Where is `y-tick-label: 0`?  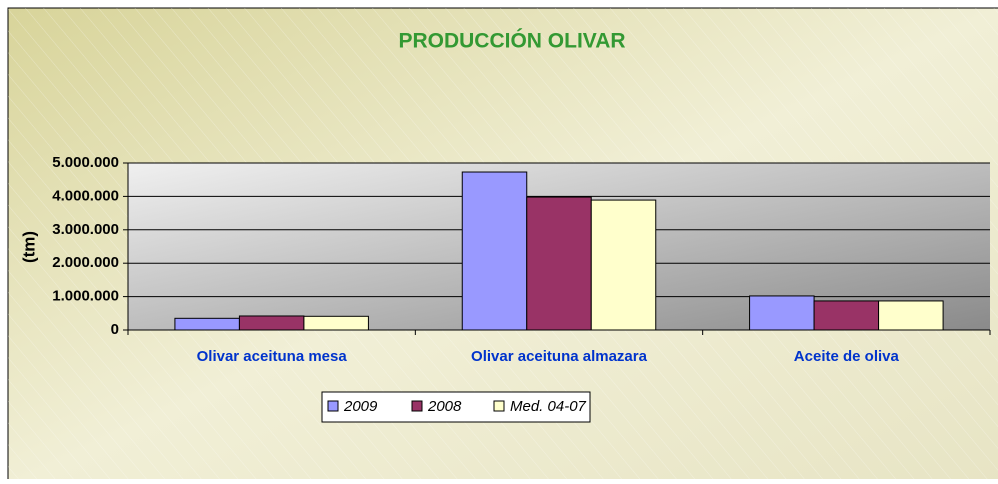 y-tick-label: 0 is located at coordinates (115, 329).